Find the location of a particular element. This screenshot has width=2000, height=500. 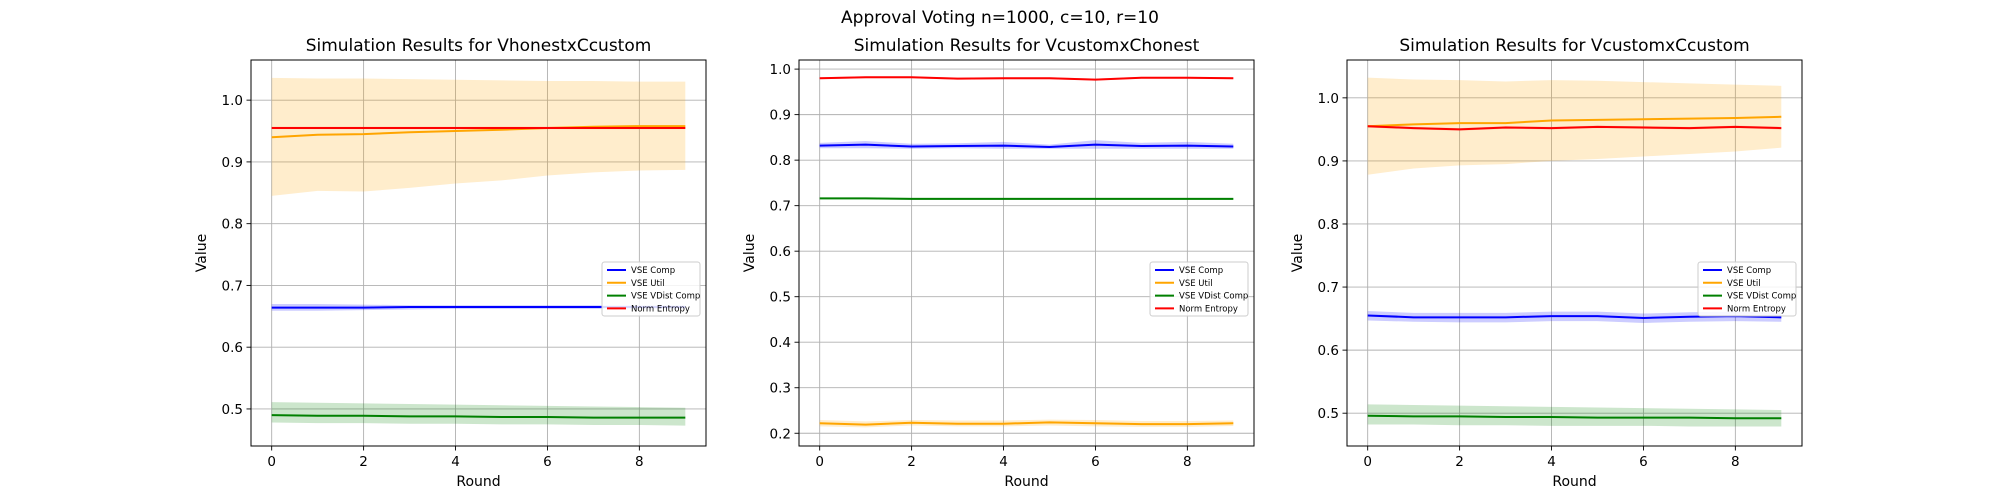

chart-title: Simulation Results for VhonestxCcustom is located at coordinates (479, 46).